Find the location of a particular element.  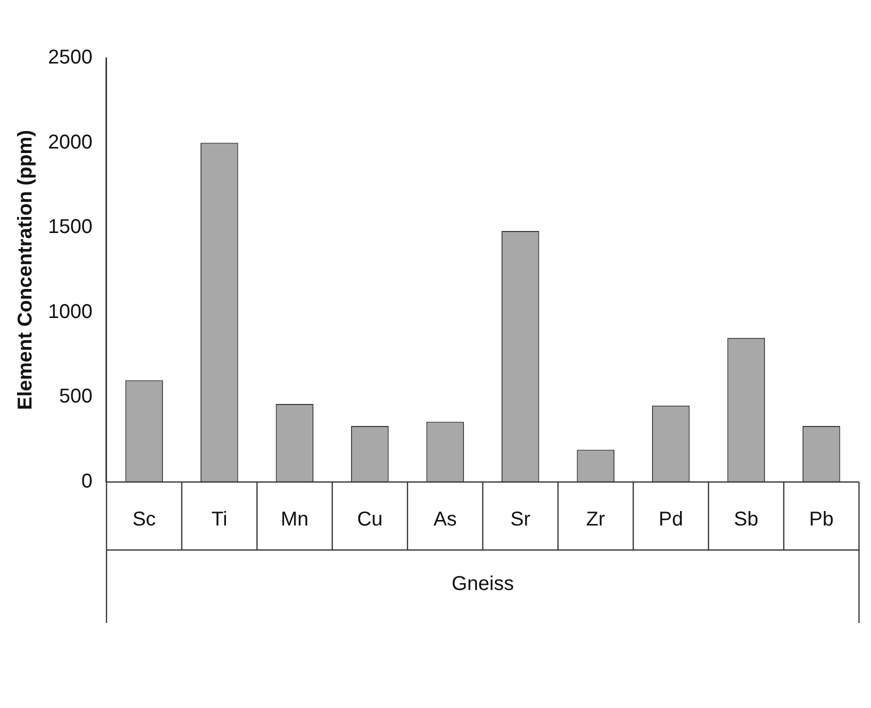

x-tick-label: Sr is located at coordinates (520, 519).